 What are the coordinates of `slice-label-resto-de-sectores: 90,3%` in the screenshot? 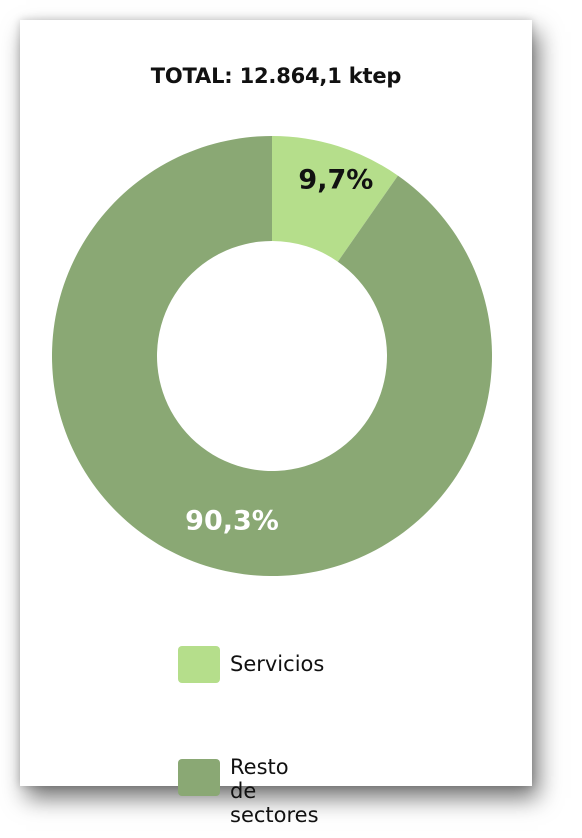 It's located at (232, 521).